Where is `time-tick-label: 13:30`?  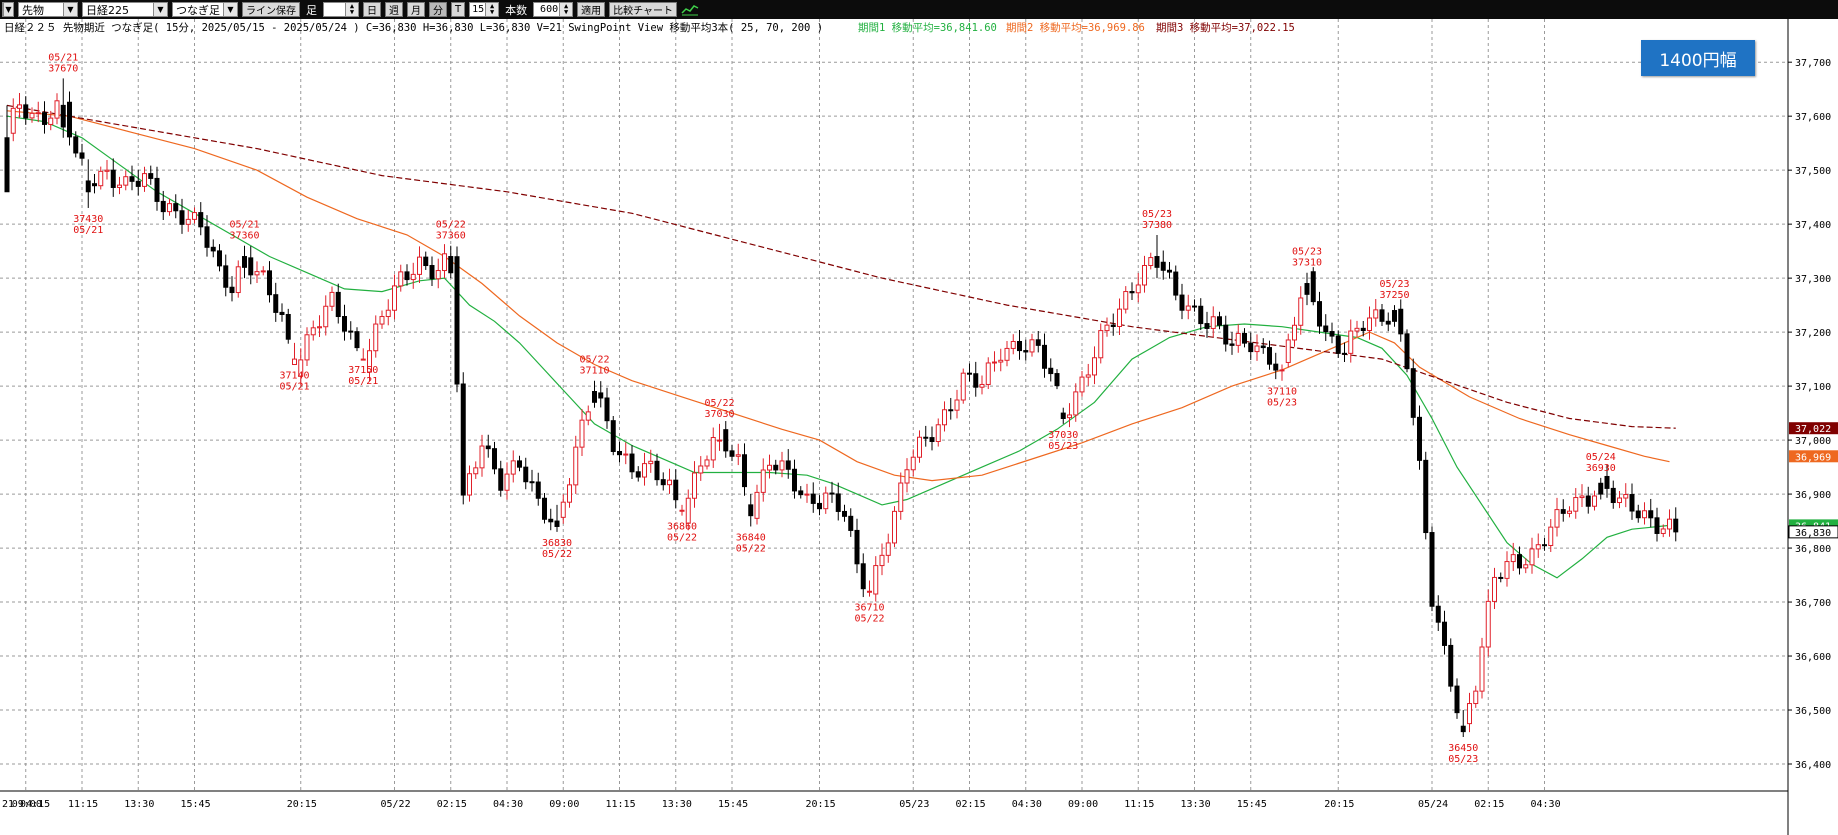 time-tick-label: 13:30 is located at coordinates (1196, 804).